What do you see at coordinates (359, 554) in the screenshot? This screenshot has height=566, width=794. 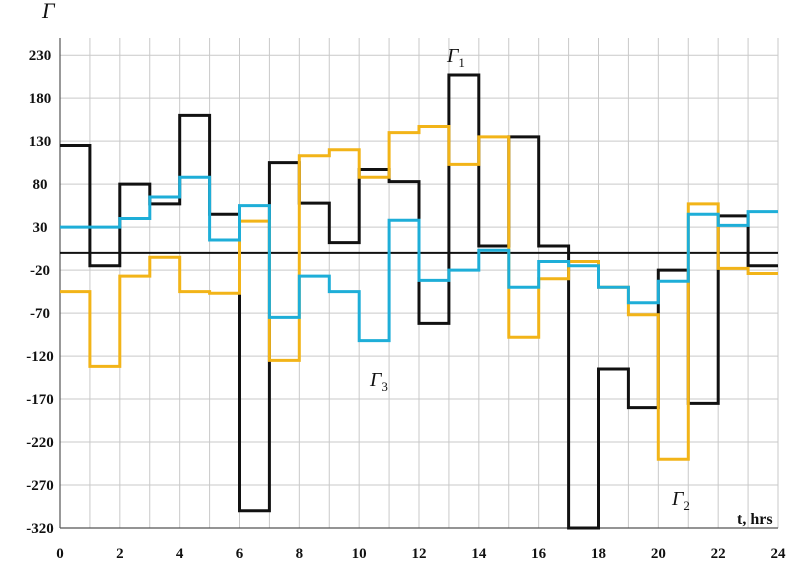 I see `x-tick-label: 10` at bounding box center [359, 554].